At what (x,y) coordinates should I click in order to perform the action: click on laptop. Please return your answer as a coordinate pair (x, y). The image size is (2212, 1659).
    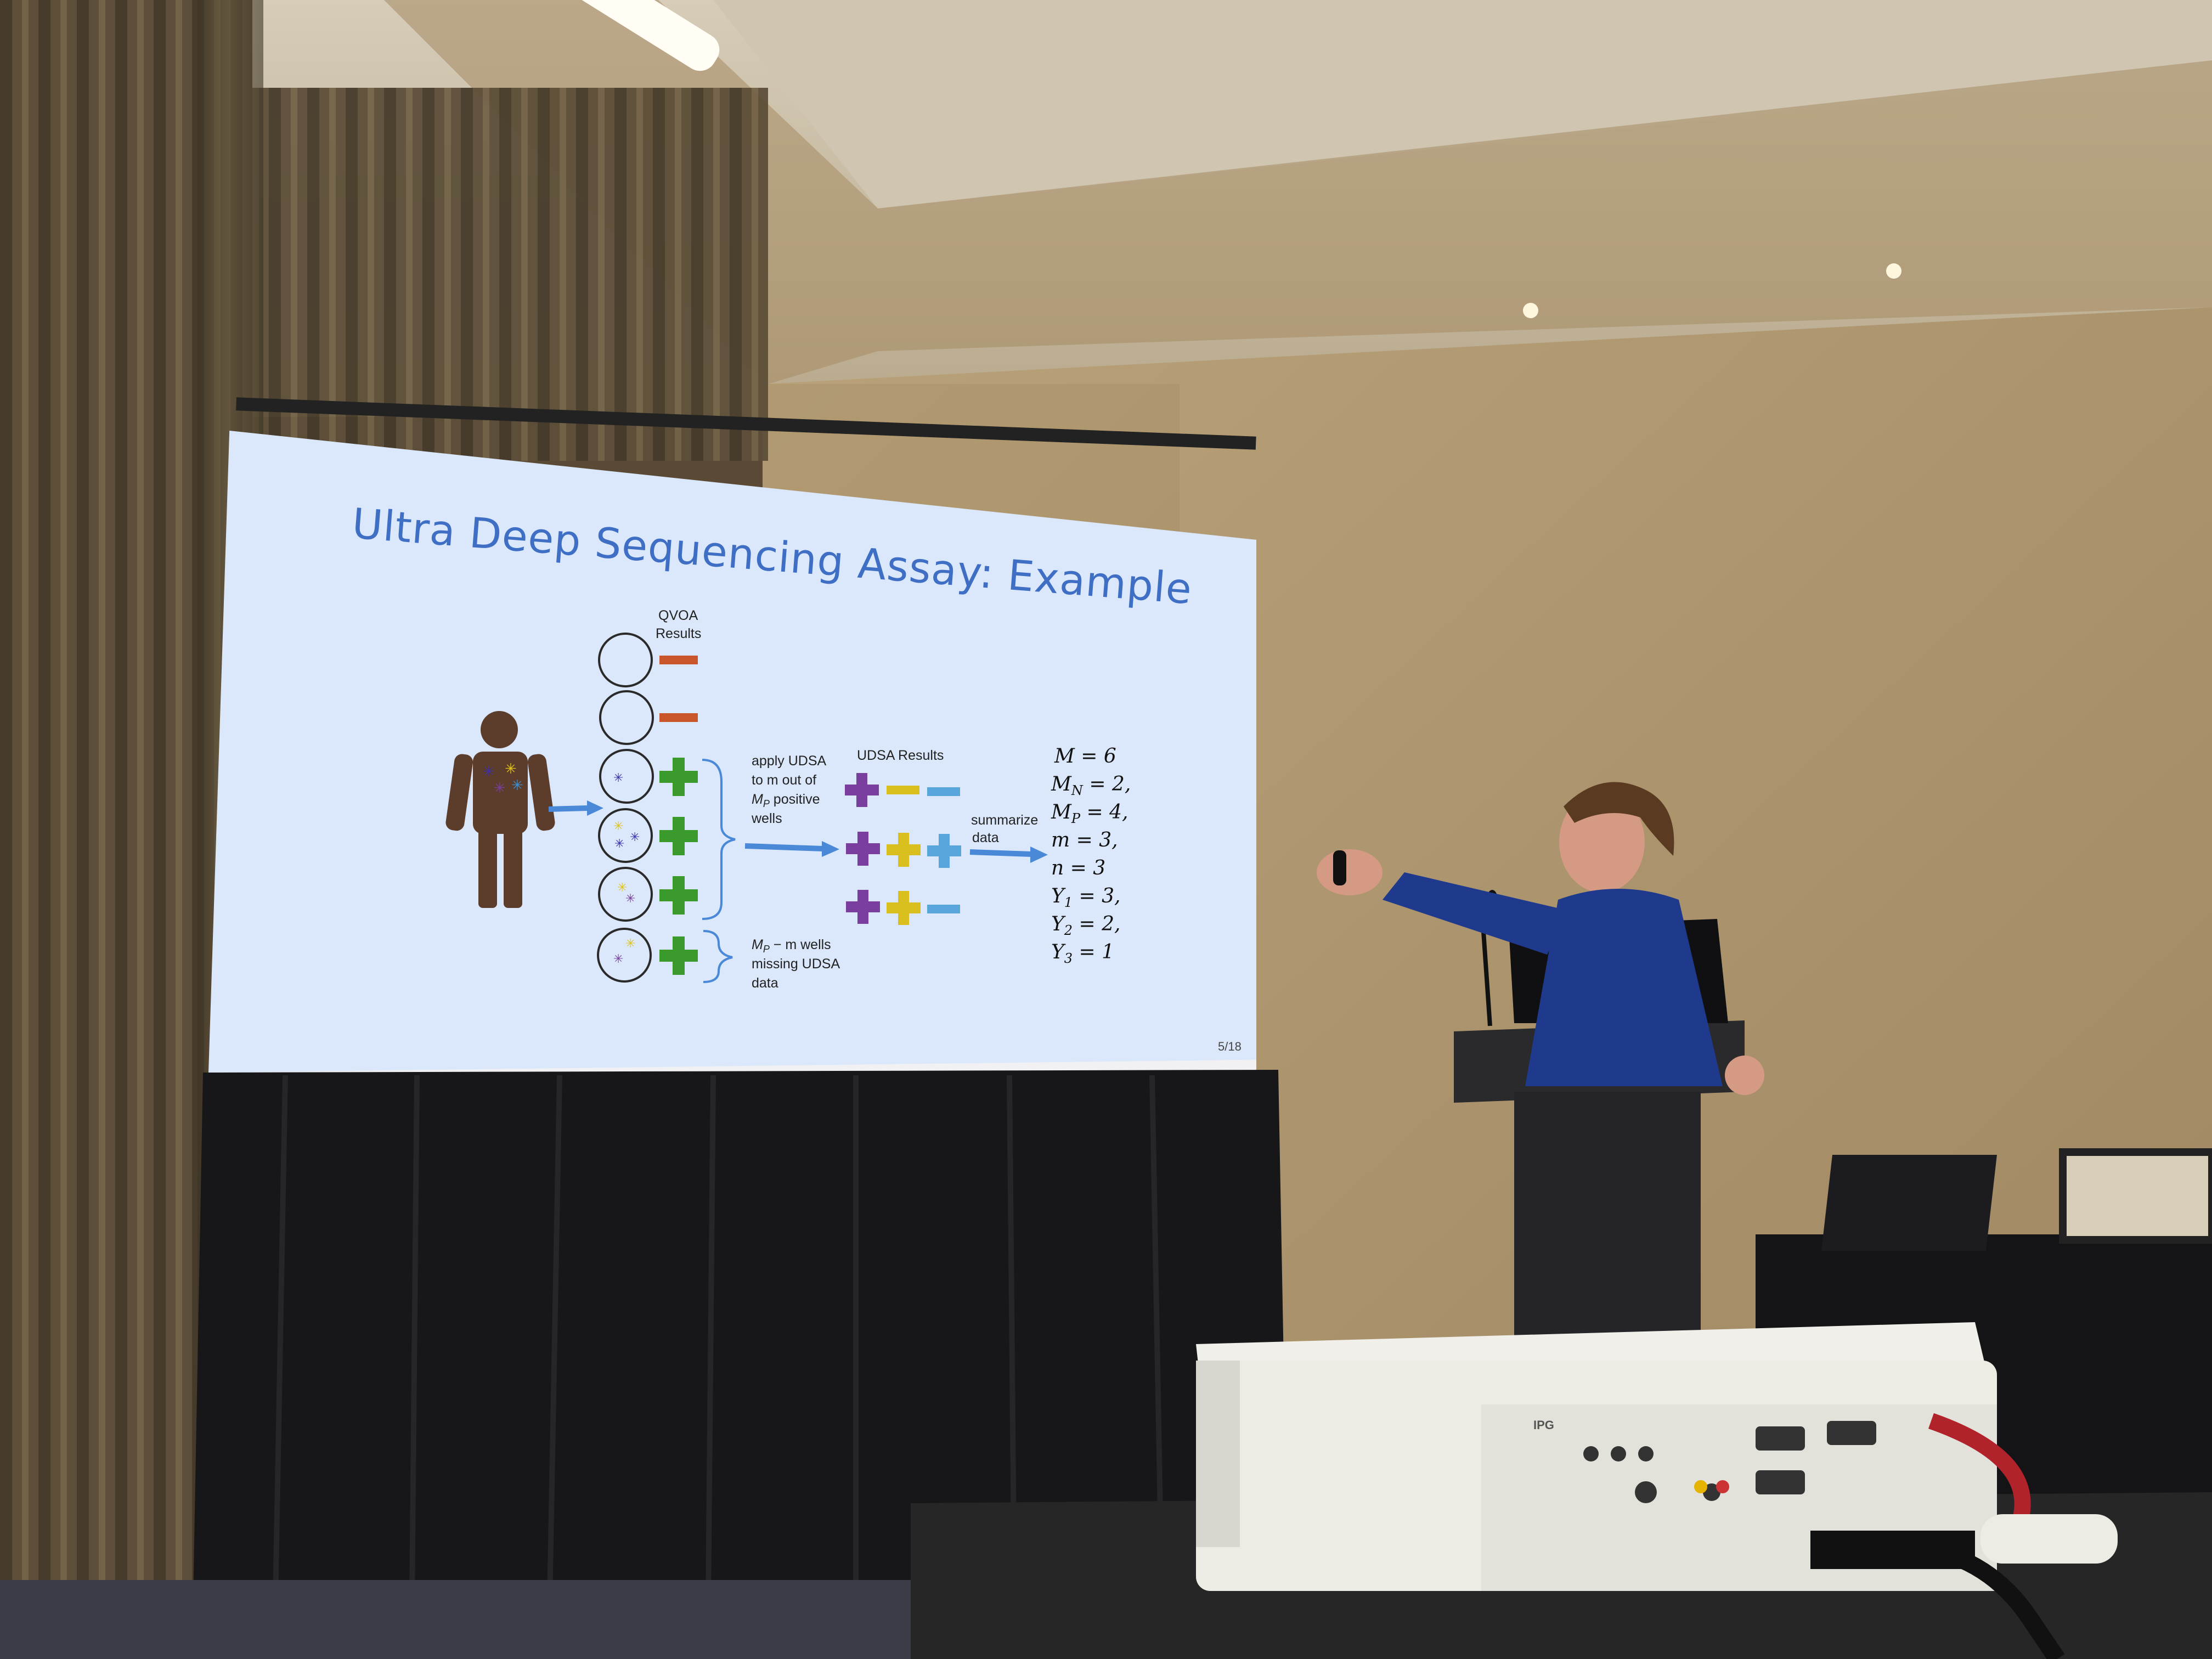
    Looking at the image, I should click on (1909, 1203).